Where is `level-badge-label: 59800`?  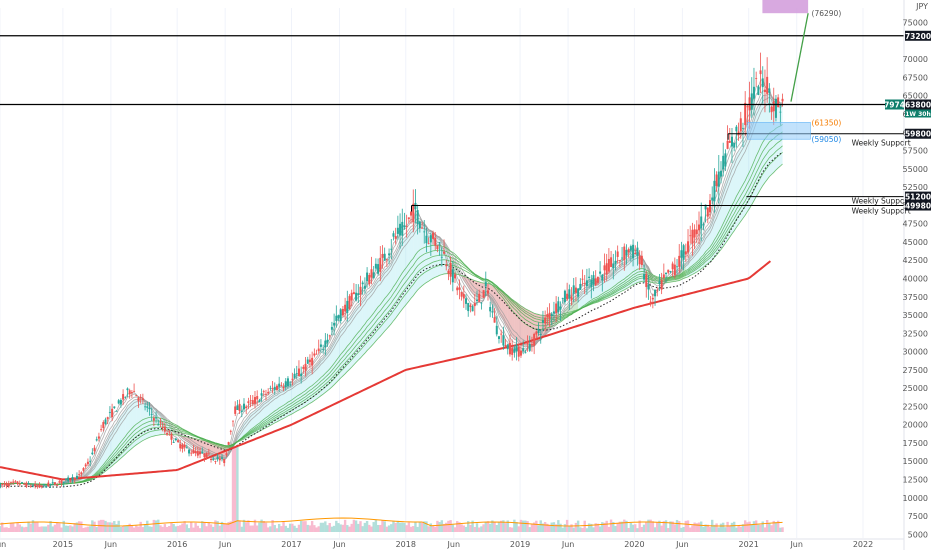 level-badge-label: 59800 is located at coordinates (918, 134).